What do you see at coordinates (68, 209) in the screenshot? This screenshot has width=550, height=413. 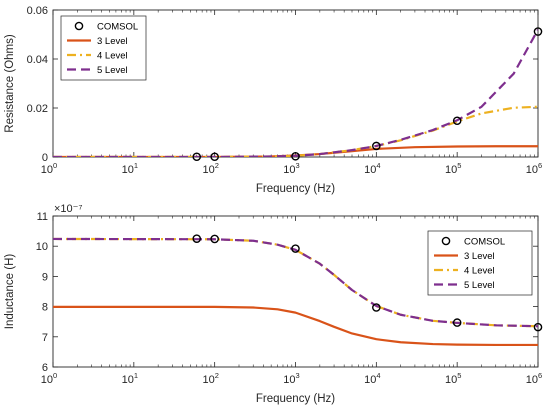 I see `y-multiplier: ×10⁻⁷` at bounding box center [68, 209].